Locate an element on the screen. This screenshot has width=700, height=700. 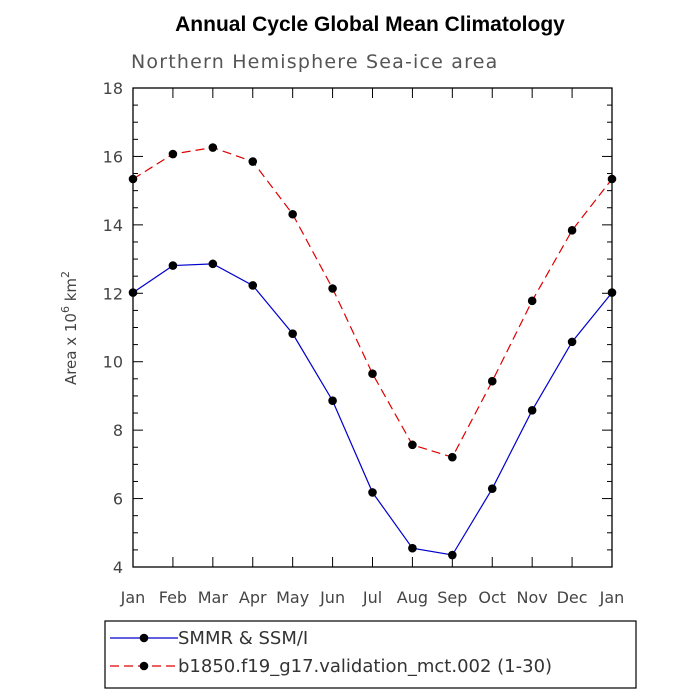
y-tick-label: 16 is located at coordinates (113, 156).